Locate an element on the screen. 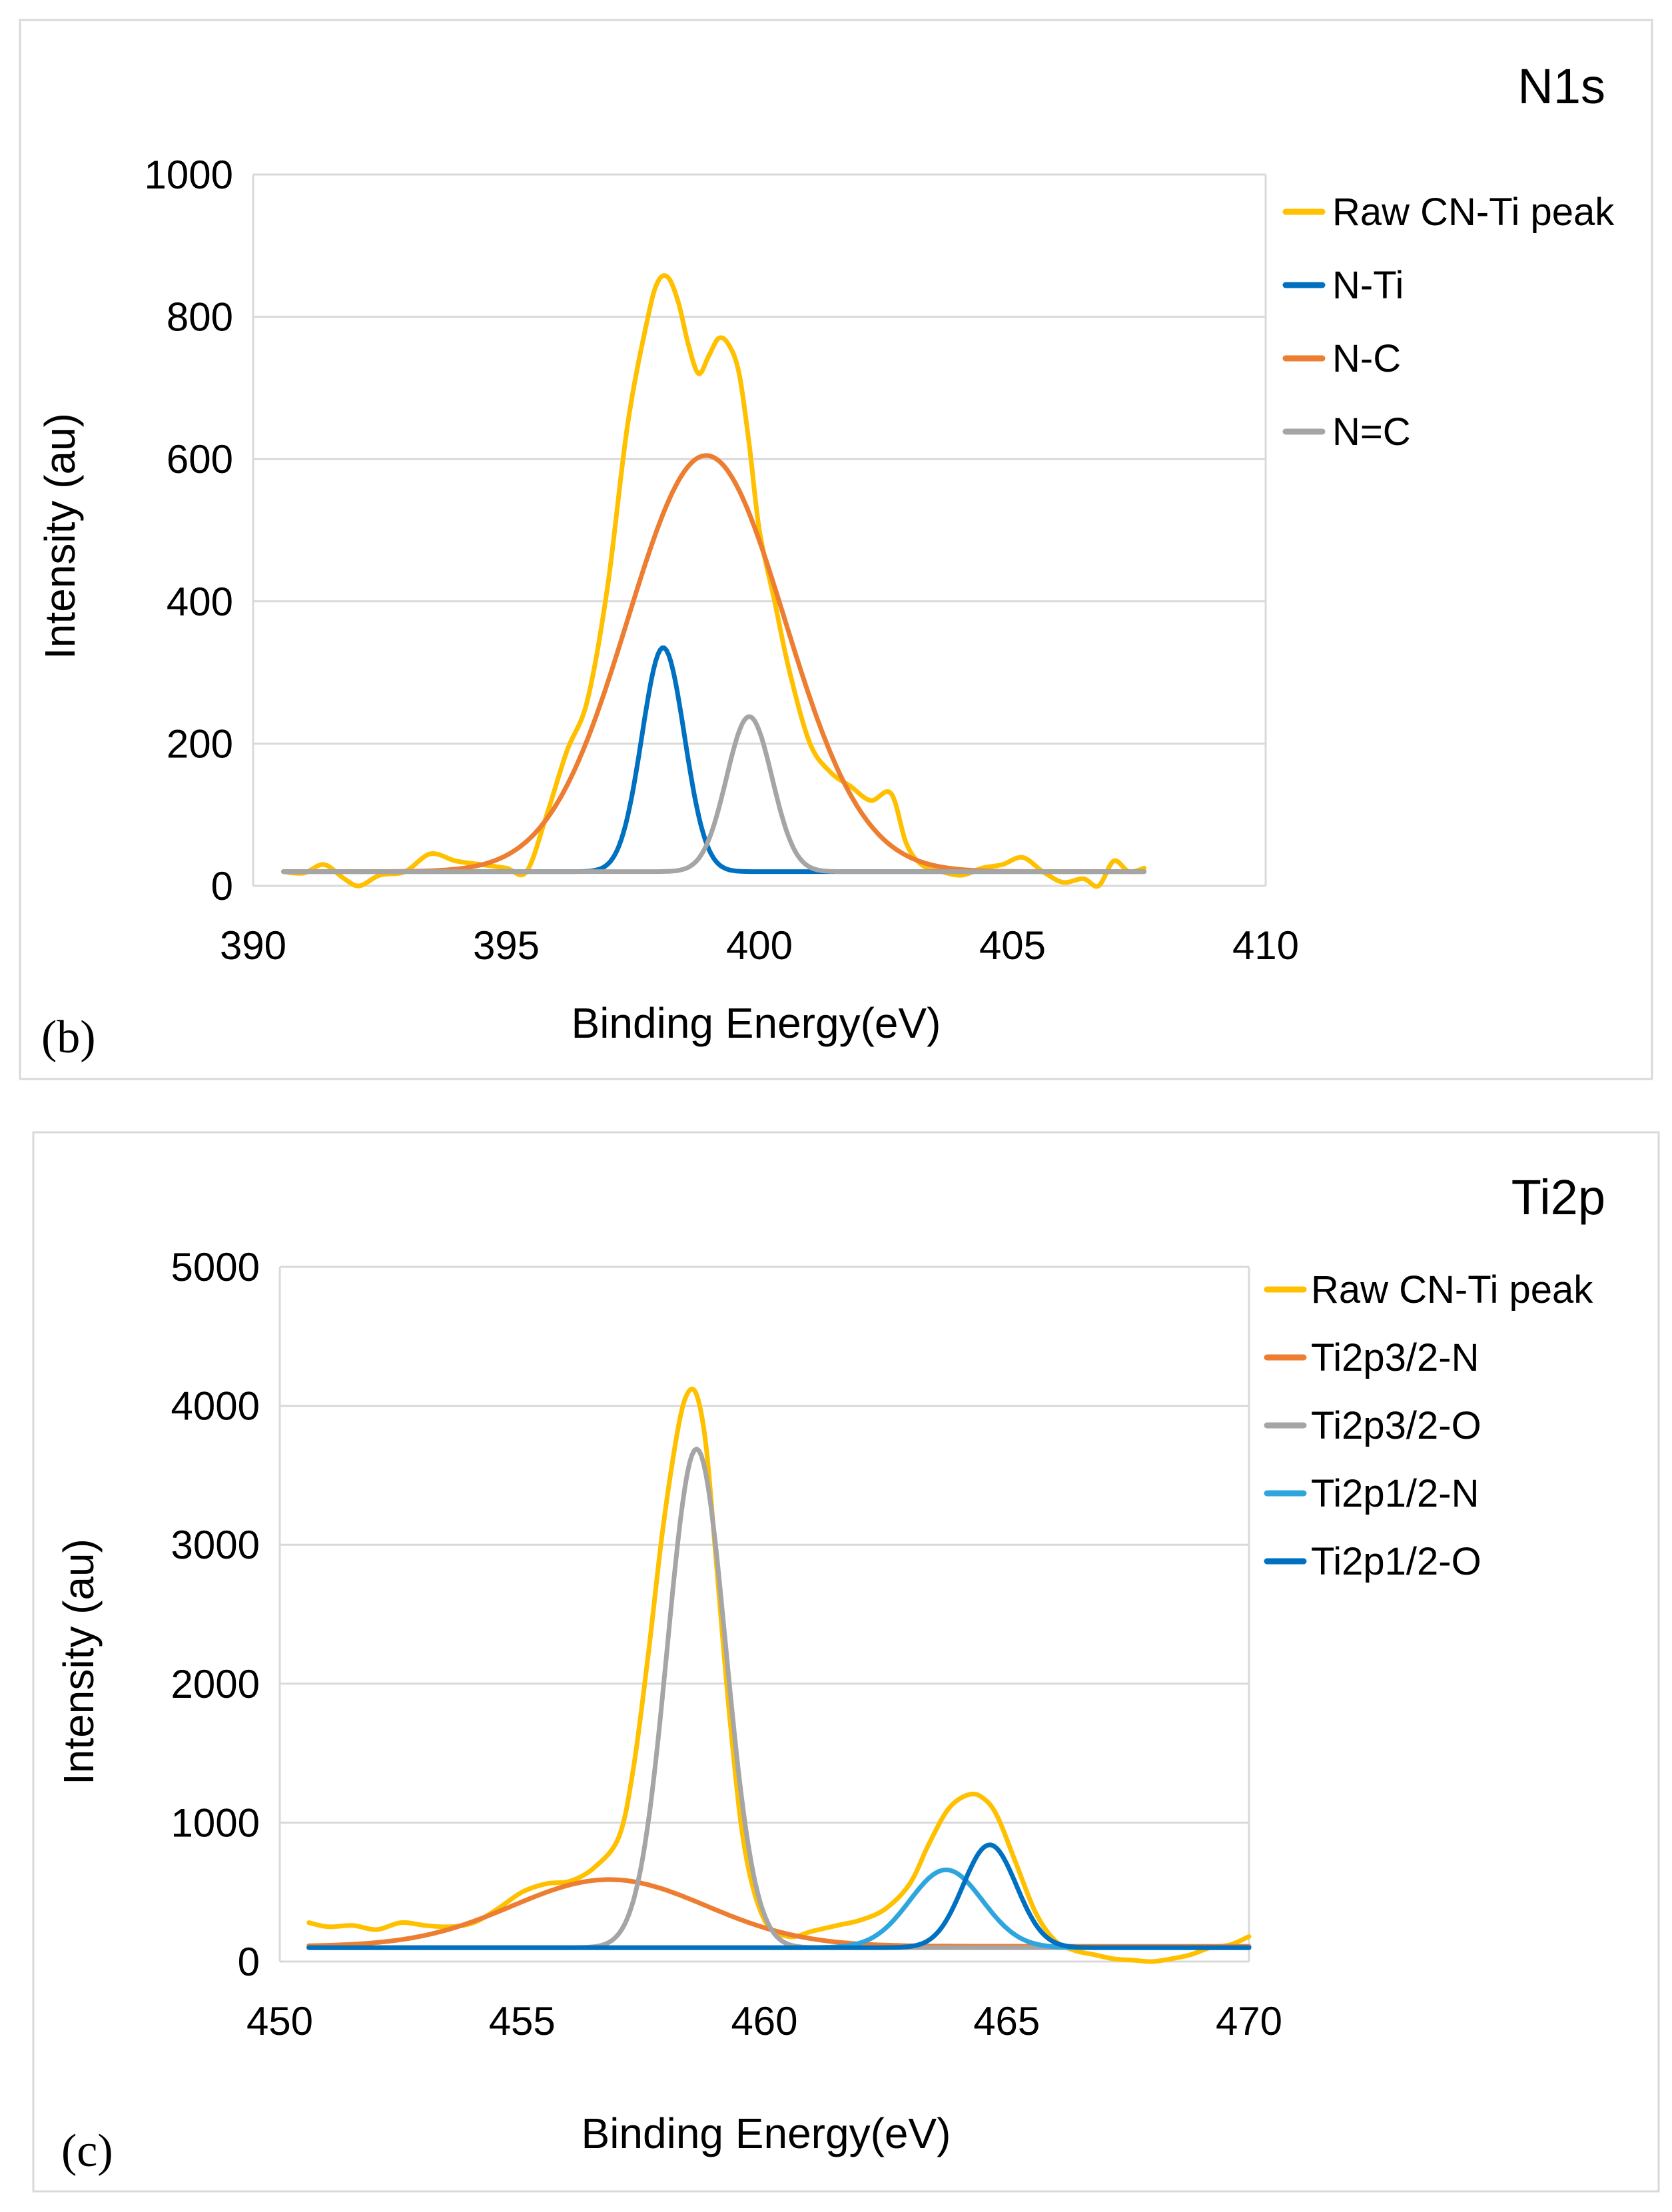 The width and height of the screenshot is (1672, 2212). panel-b-legend: Raw CN-Ti peak N-Ti N-C N=C is located at coordinates (1448, 322).